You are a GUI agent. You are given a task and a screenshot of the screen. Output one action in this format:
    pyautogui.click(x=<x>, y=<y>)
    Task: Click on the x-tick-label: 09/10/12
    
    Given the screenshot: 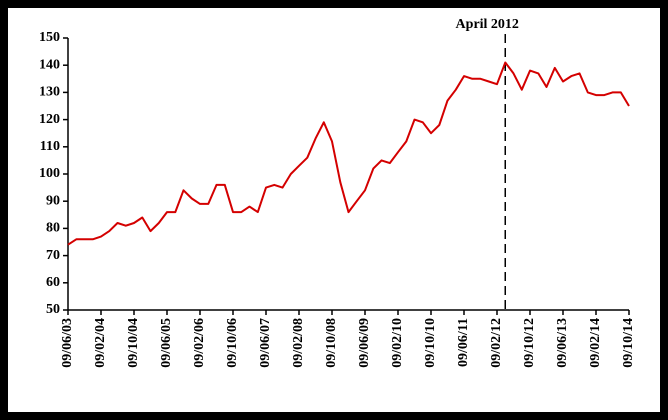 What is the action you would take?
    pyautogui.click(x=529, y=343)
    